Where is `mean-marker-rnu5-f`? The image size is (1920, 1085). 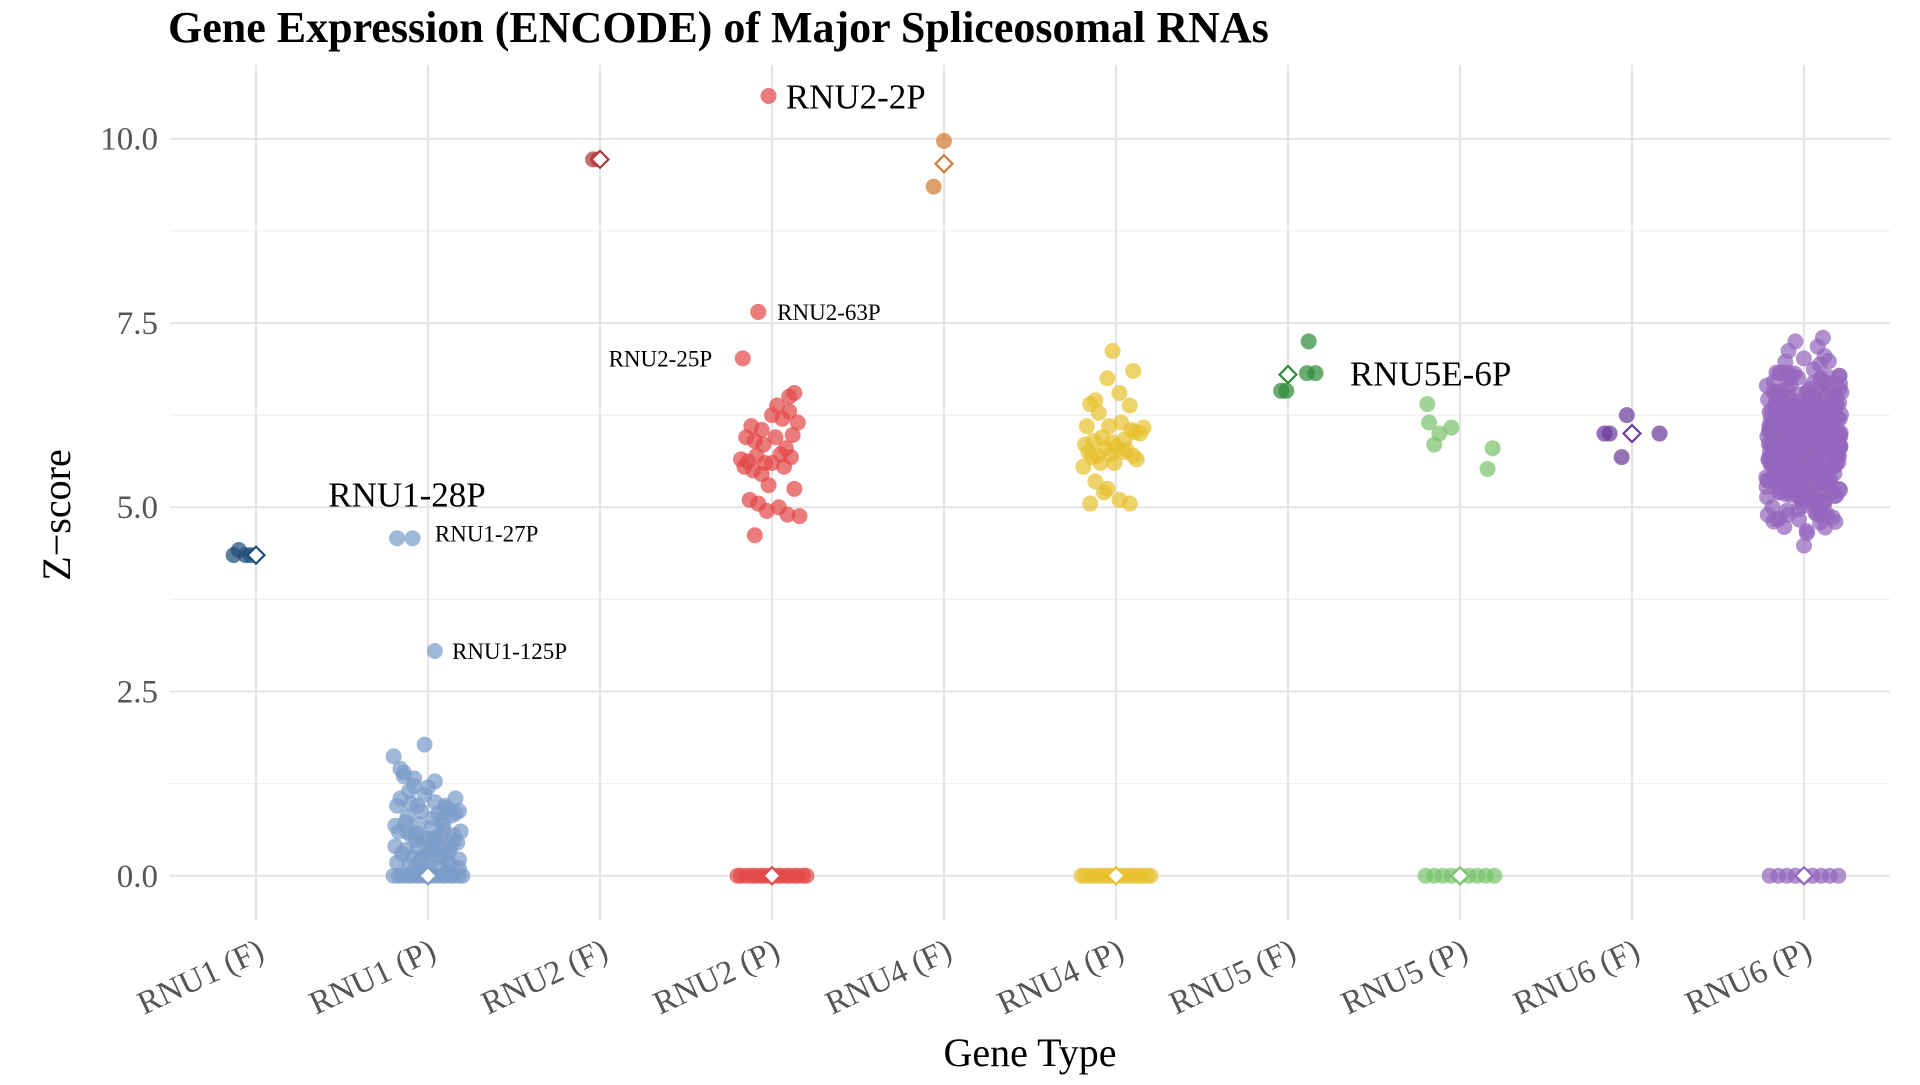
mean-marker-rnu5-f is located at coordinates (1288, 374).